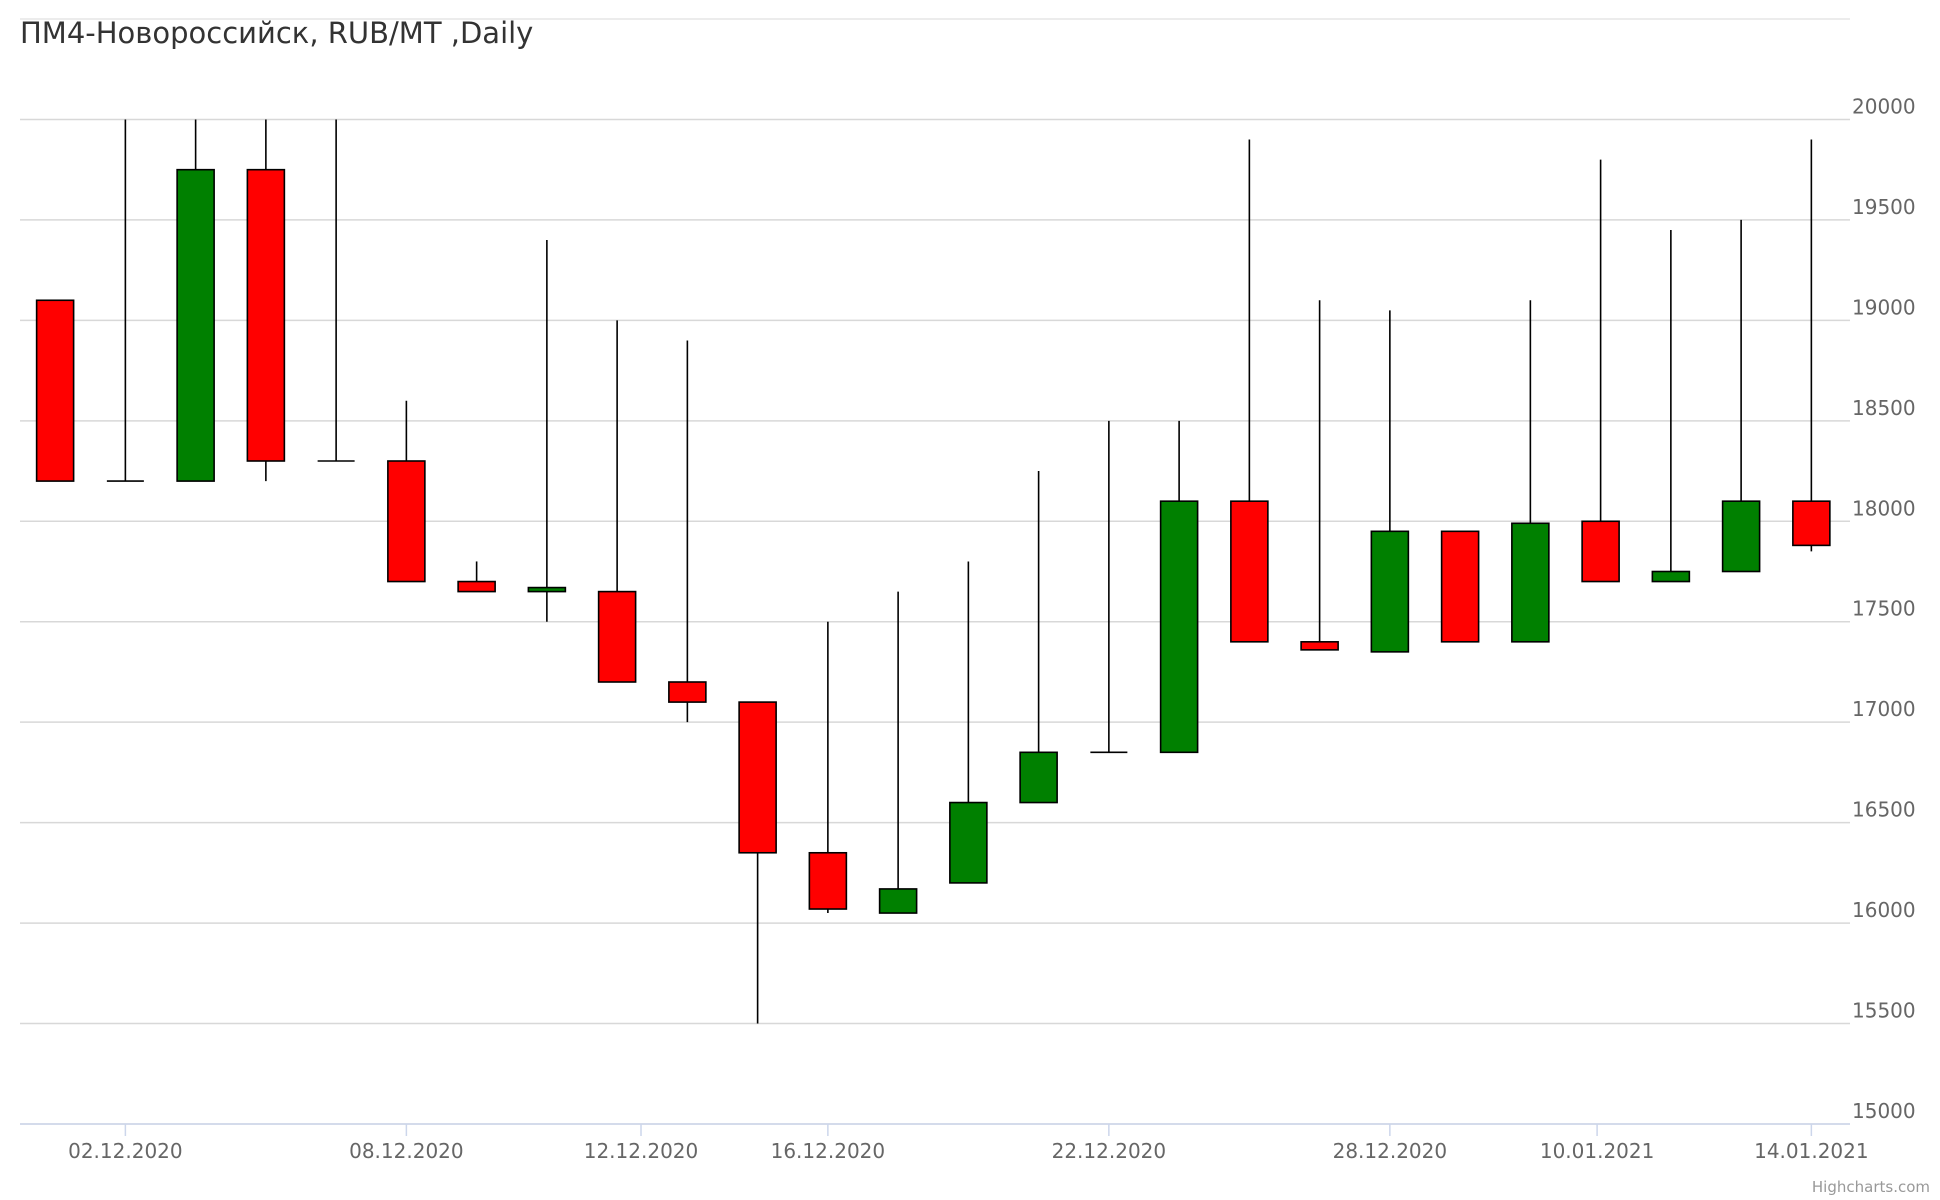 Image resolution: width=1940 pixels, height=1200 pixels. What do you see at coordinates (1884, 810) in the screenshot?
I see `y-tick-label: 16500` at bounding box center [1884, 810].